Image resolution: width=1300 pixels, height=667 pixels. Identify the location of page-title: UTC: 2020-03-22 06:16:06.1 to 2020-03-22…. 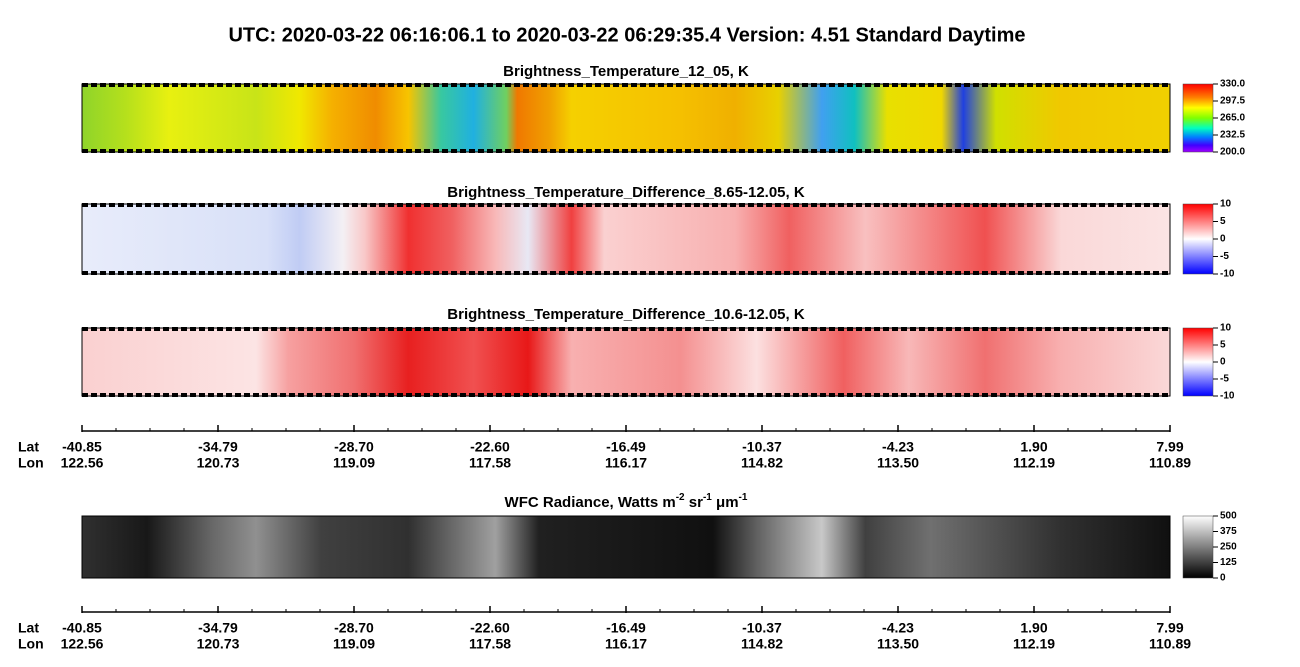
(626, 35).